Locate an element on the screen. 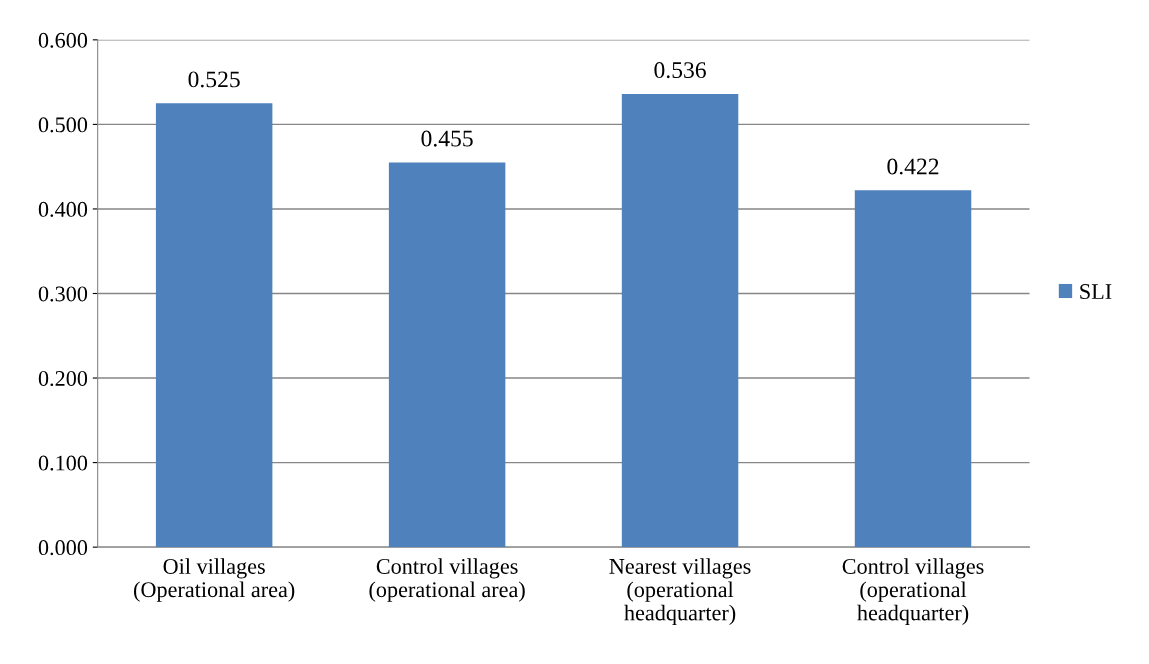 This screenshot has height=664, width=1149. x-tick-label: Nearest villages (operational headquarter) is located at coordinates (680, 591).